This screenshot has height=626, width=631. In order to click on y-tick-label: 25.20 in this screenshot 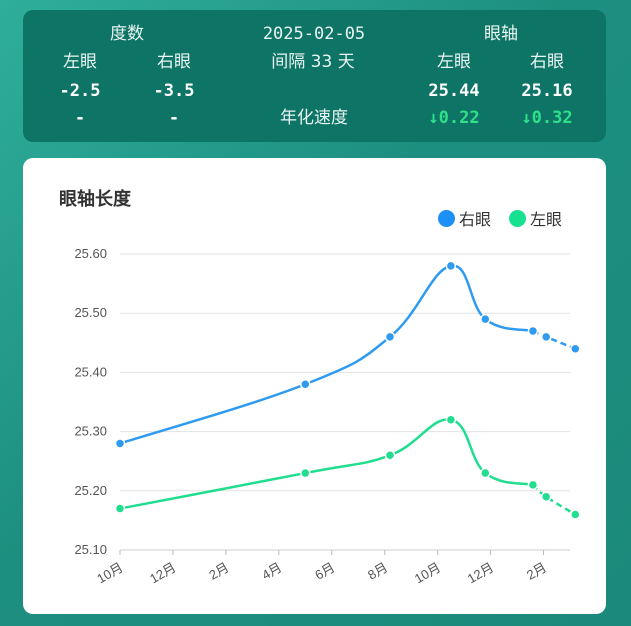, I will do `click(90, 490)`.